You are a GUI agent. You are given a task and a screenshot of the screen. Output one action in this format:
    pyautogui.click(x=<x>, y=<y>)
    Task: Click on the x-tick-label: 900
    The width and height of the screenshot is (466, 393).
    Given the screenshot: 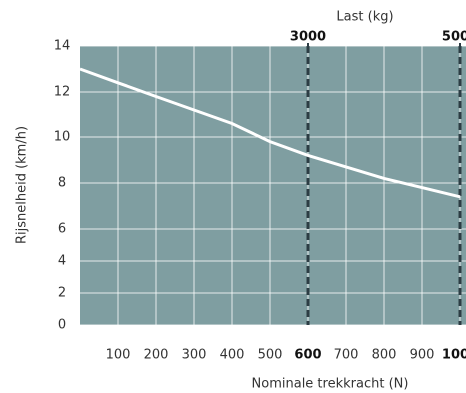 What is the action you would take?
    pyautogui.click(x=422, y=355)
    